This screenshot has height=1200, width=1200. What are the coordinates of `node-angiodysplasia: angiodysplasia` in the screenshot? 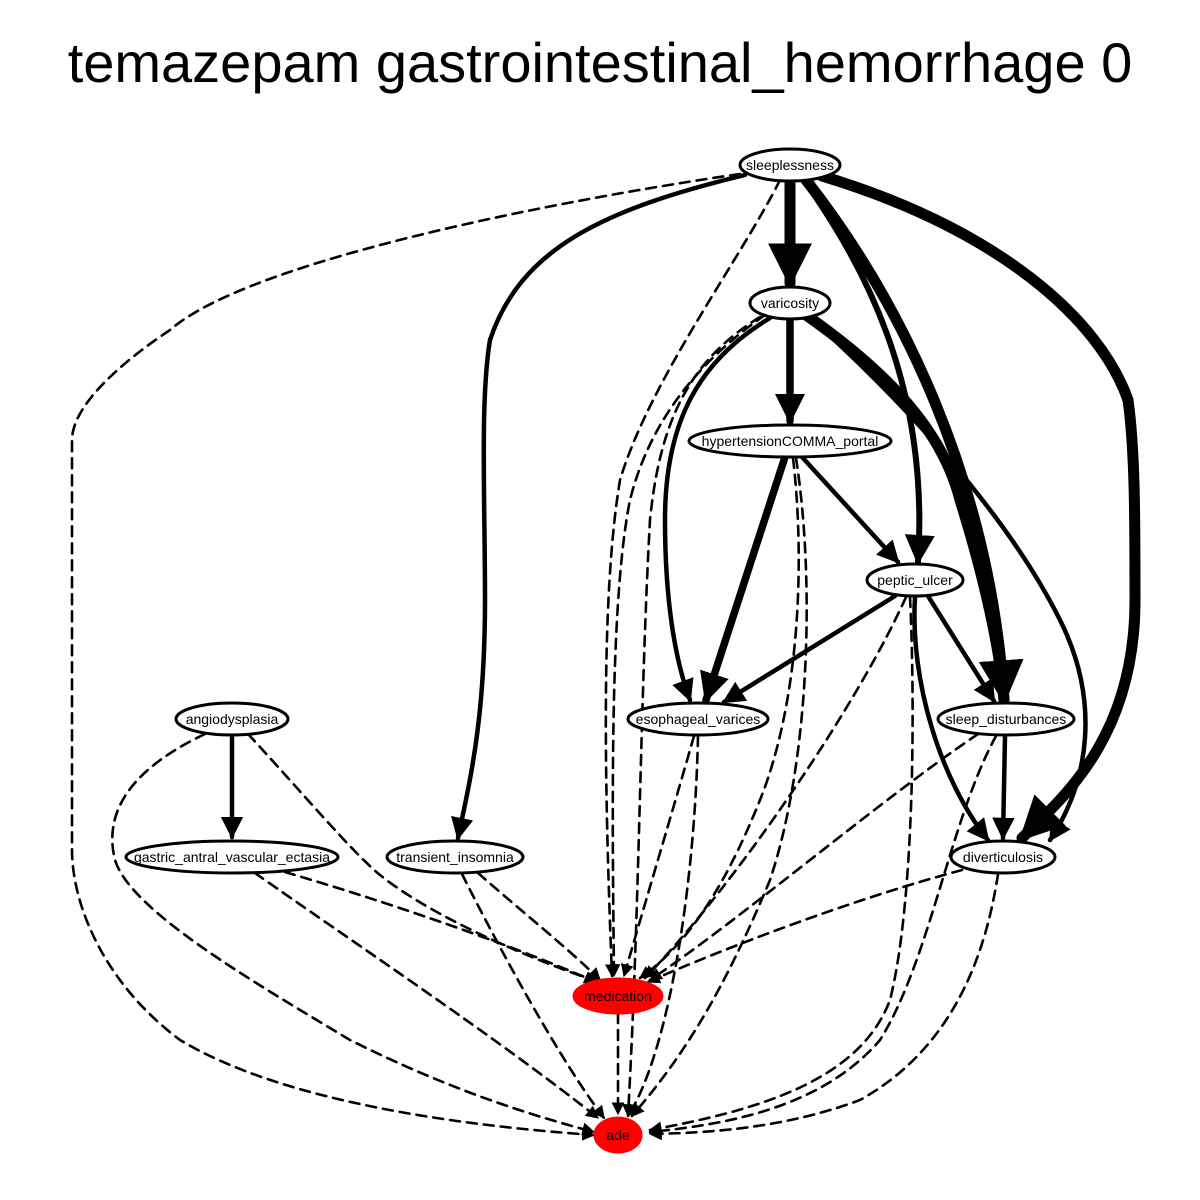 It's located at (232, 719).